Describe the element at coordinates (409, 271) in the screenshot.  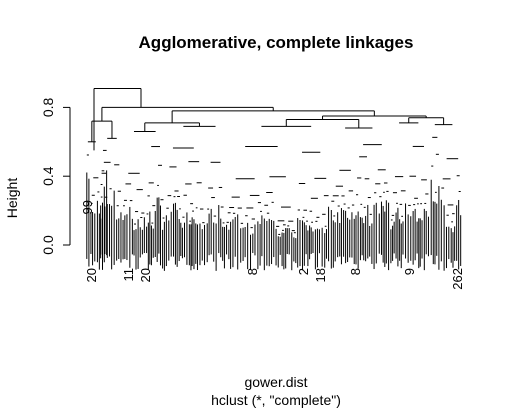
I see `leaf-label: 9` at that location.